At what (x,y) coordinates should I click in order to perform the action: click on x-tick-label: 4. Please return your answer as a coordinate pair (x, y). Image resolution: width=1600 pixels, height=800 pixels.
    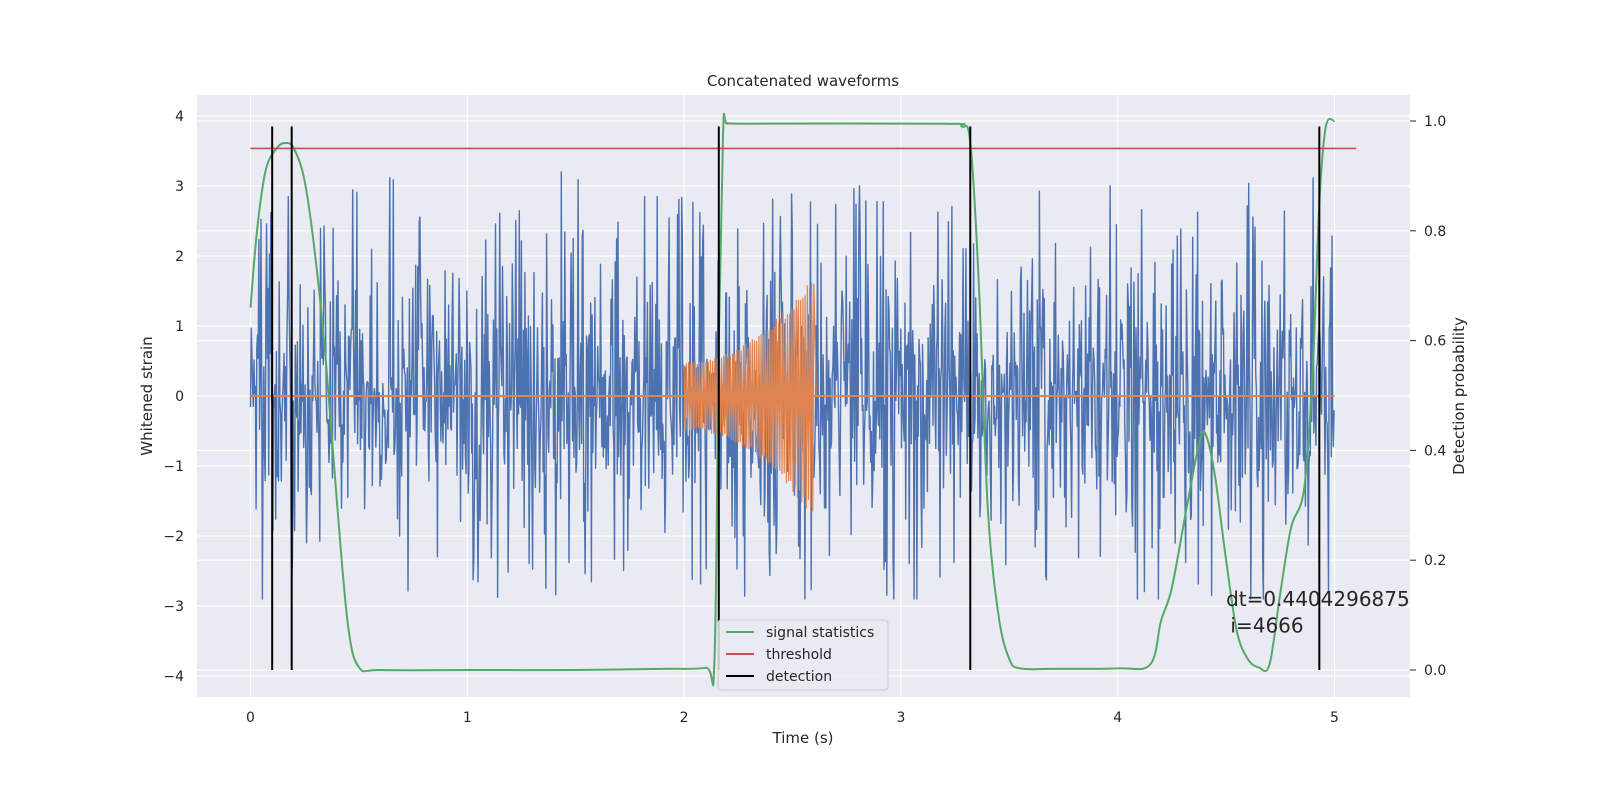
    Looking at the image, I should click on (1117, 718).